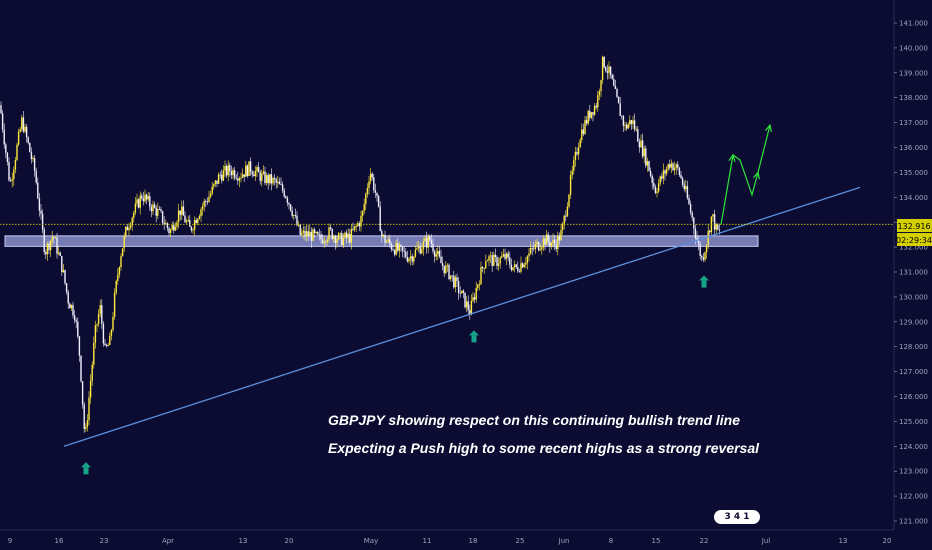 The width and height of the screenshot is (932, 550). Describe the element at coordinates (59, 541) in the screenshot. I see `time-tick-label: 16` at that location.